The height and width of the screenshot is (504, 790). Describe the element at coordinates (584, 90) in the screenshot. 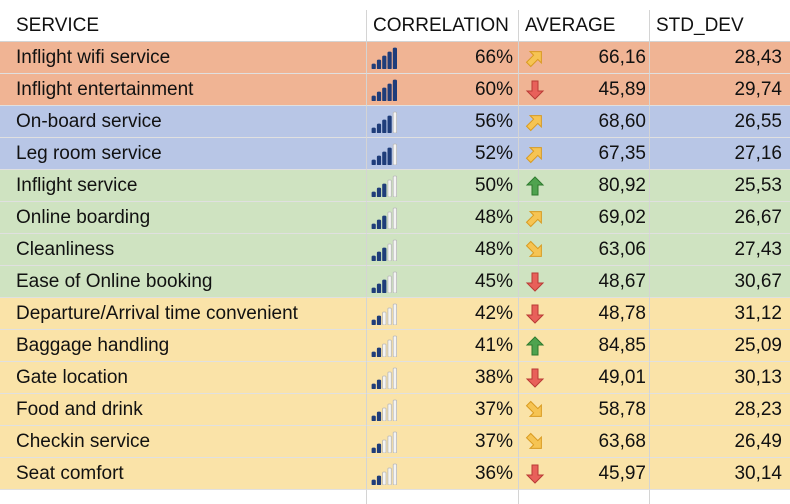

I see `average-cell: 45,89` at that location.